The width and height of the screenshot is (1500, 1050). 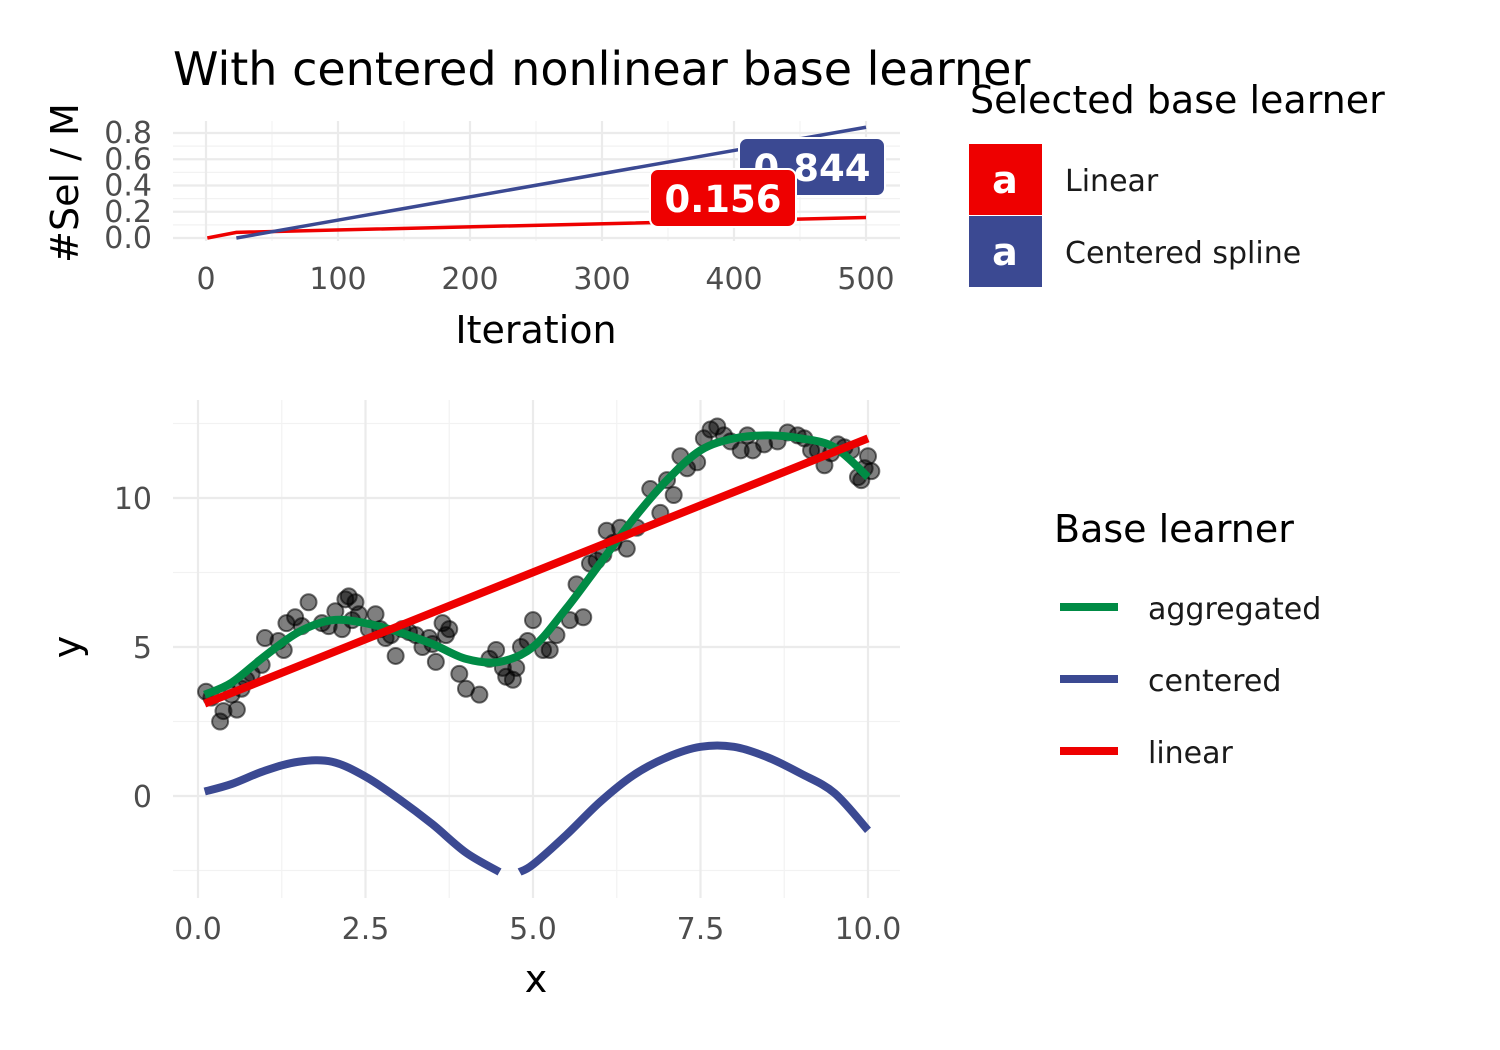 I want to click on bottom-y-axis-title: y, so click(x=67, y=647).